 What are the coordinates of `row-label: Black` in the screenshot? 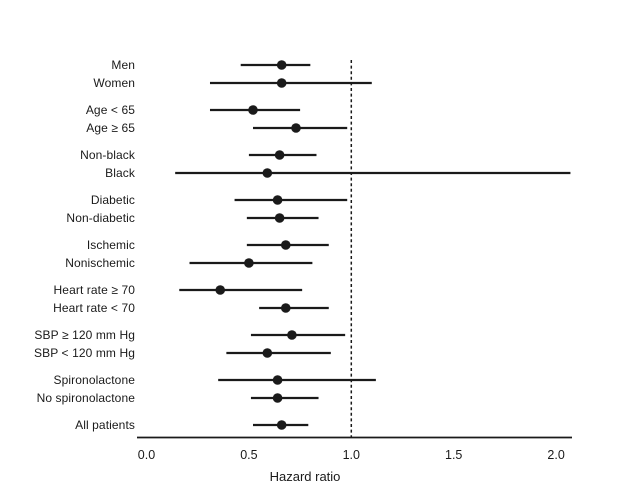 It's located at (120, 173).